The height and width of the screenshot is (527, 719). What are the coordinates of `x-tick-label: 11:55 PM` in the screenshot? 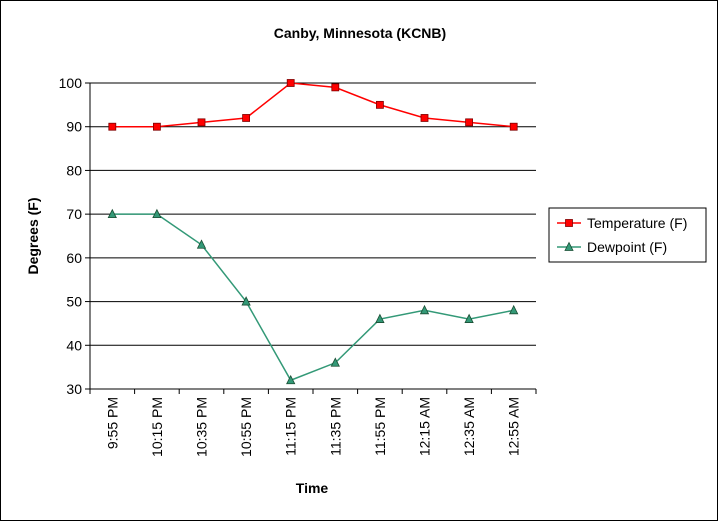 It's located at (380, 426).